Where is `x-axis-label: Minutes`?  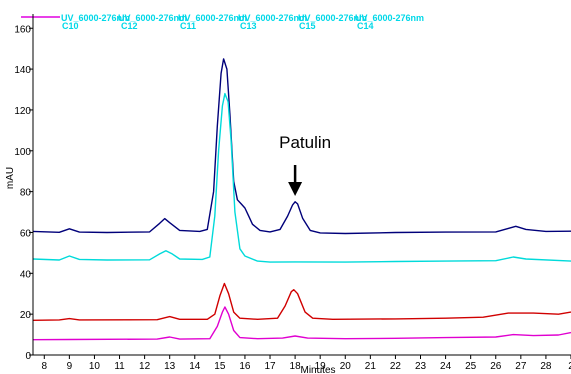 x-axis-label: Minutes is located at coordinates (317, 369).